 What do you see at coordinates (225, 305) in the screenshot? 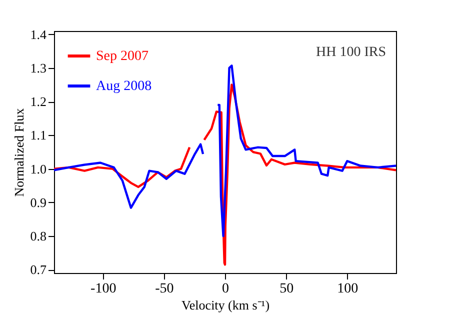
I see `x-axis-title: Velocity (km s⁻¹)` at bounding box center [225, 305].